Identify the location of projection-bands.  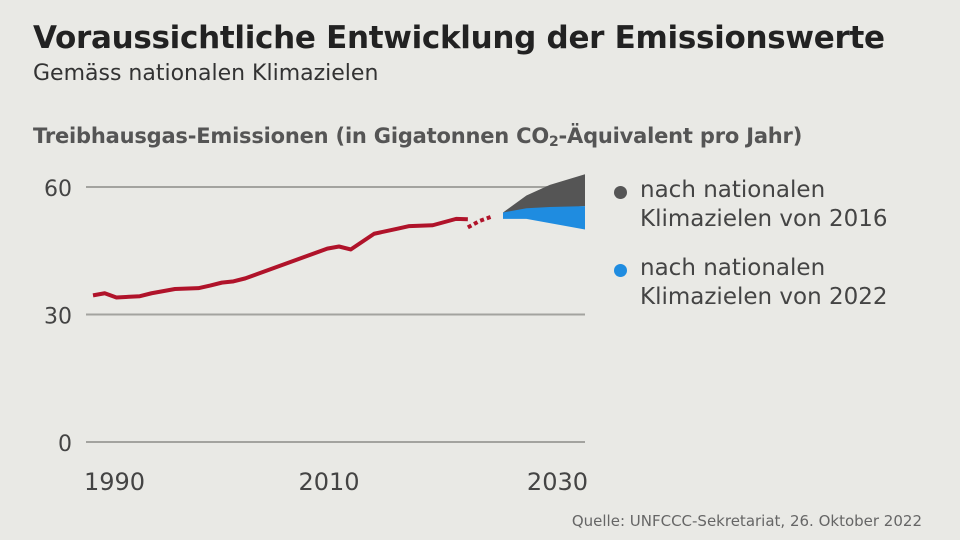
(544, 202).